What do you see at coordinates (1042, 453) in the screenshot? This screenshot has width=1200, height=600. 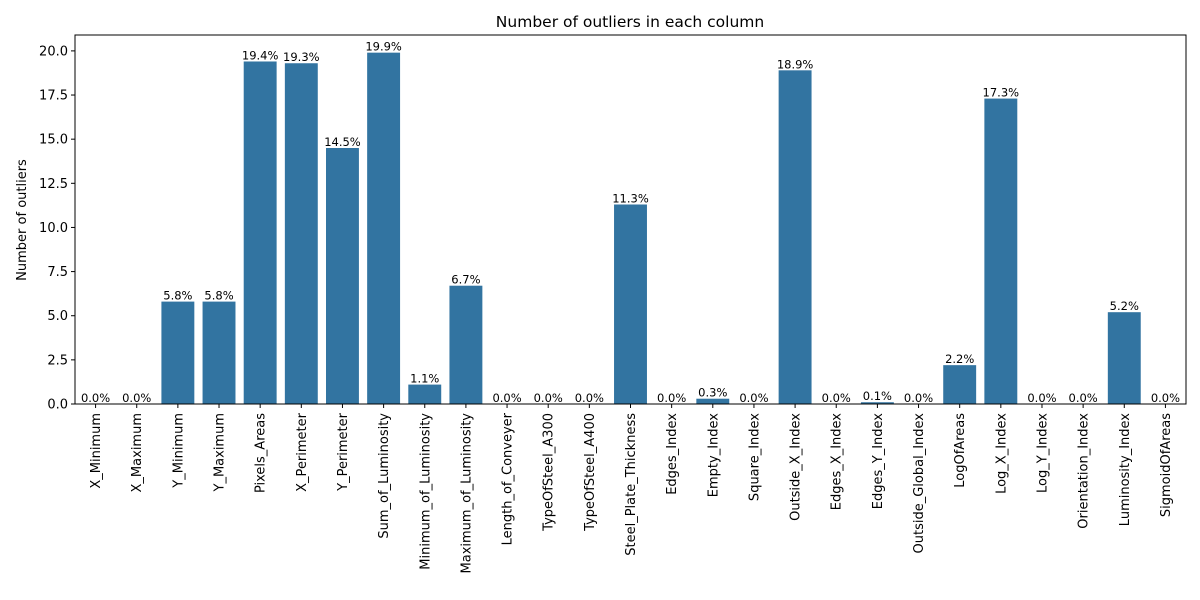 I see `x-tick-label-Log_Y_Index: Log_Y_Index` at bounding box center [1042, 453].